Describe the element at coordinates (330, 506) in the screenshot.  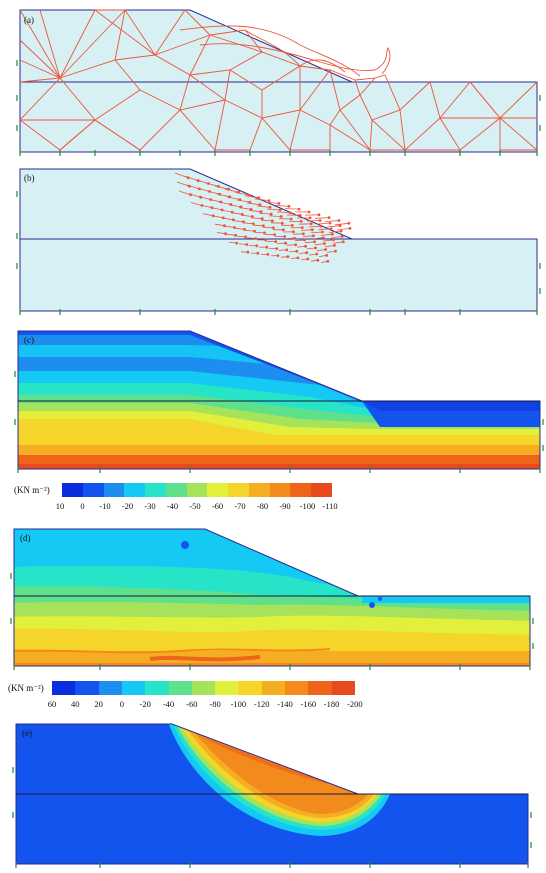
I see `colorbar-tick-label: -110` at that location.